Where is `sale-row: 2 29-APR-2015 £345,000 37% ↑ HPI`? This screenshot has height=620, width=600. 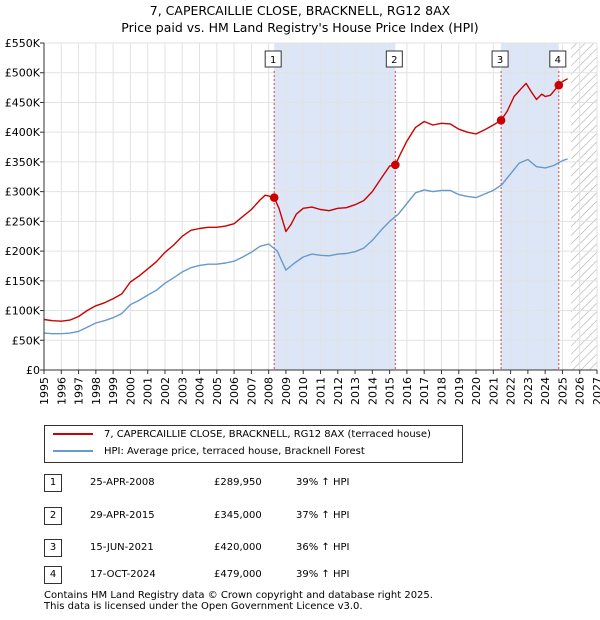 sale-row: 2 29-APR-2015 £345,000 37% ↑ HPI is located at coordinates (254, 516).